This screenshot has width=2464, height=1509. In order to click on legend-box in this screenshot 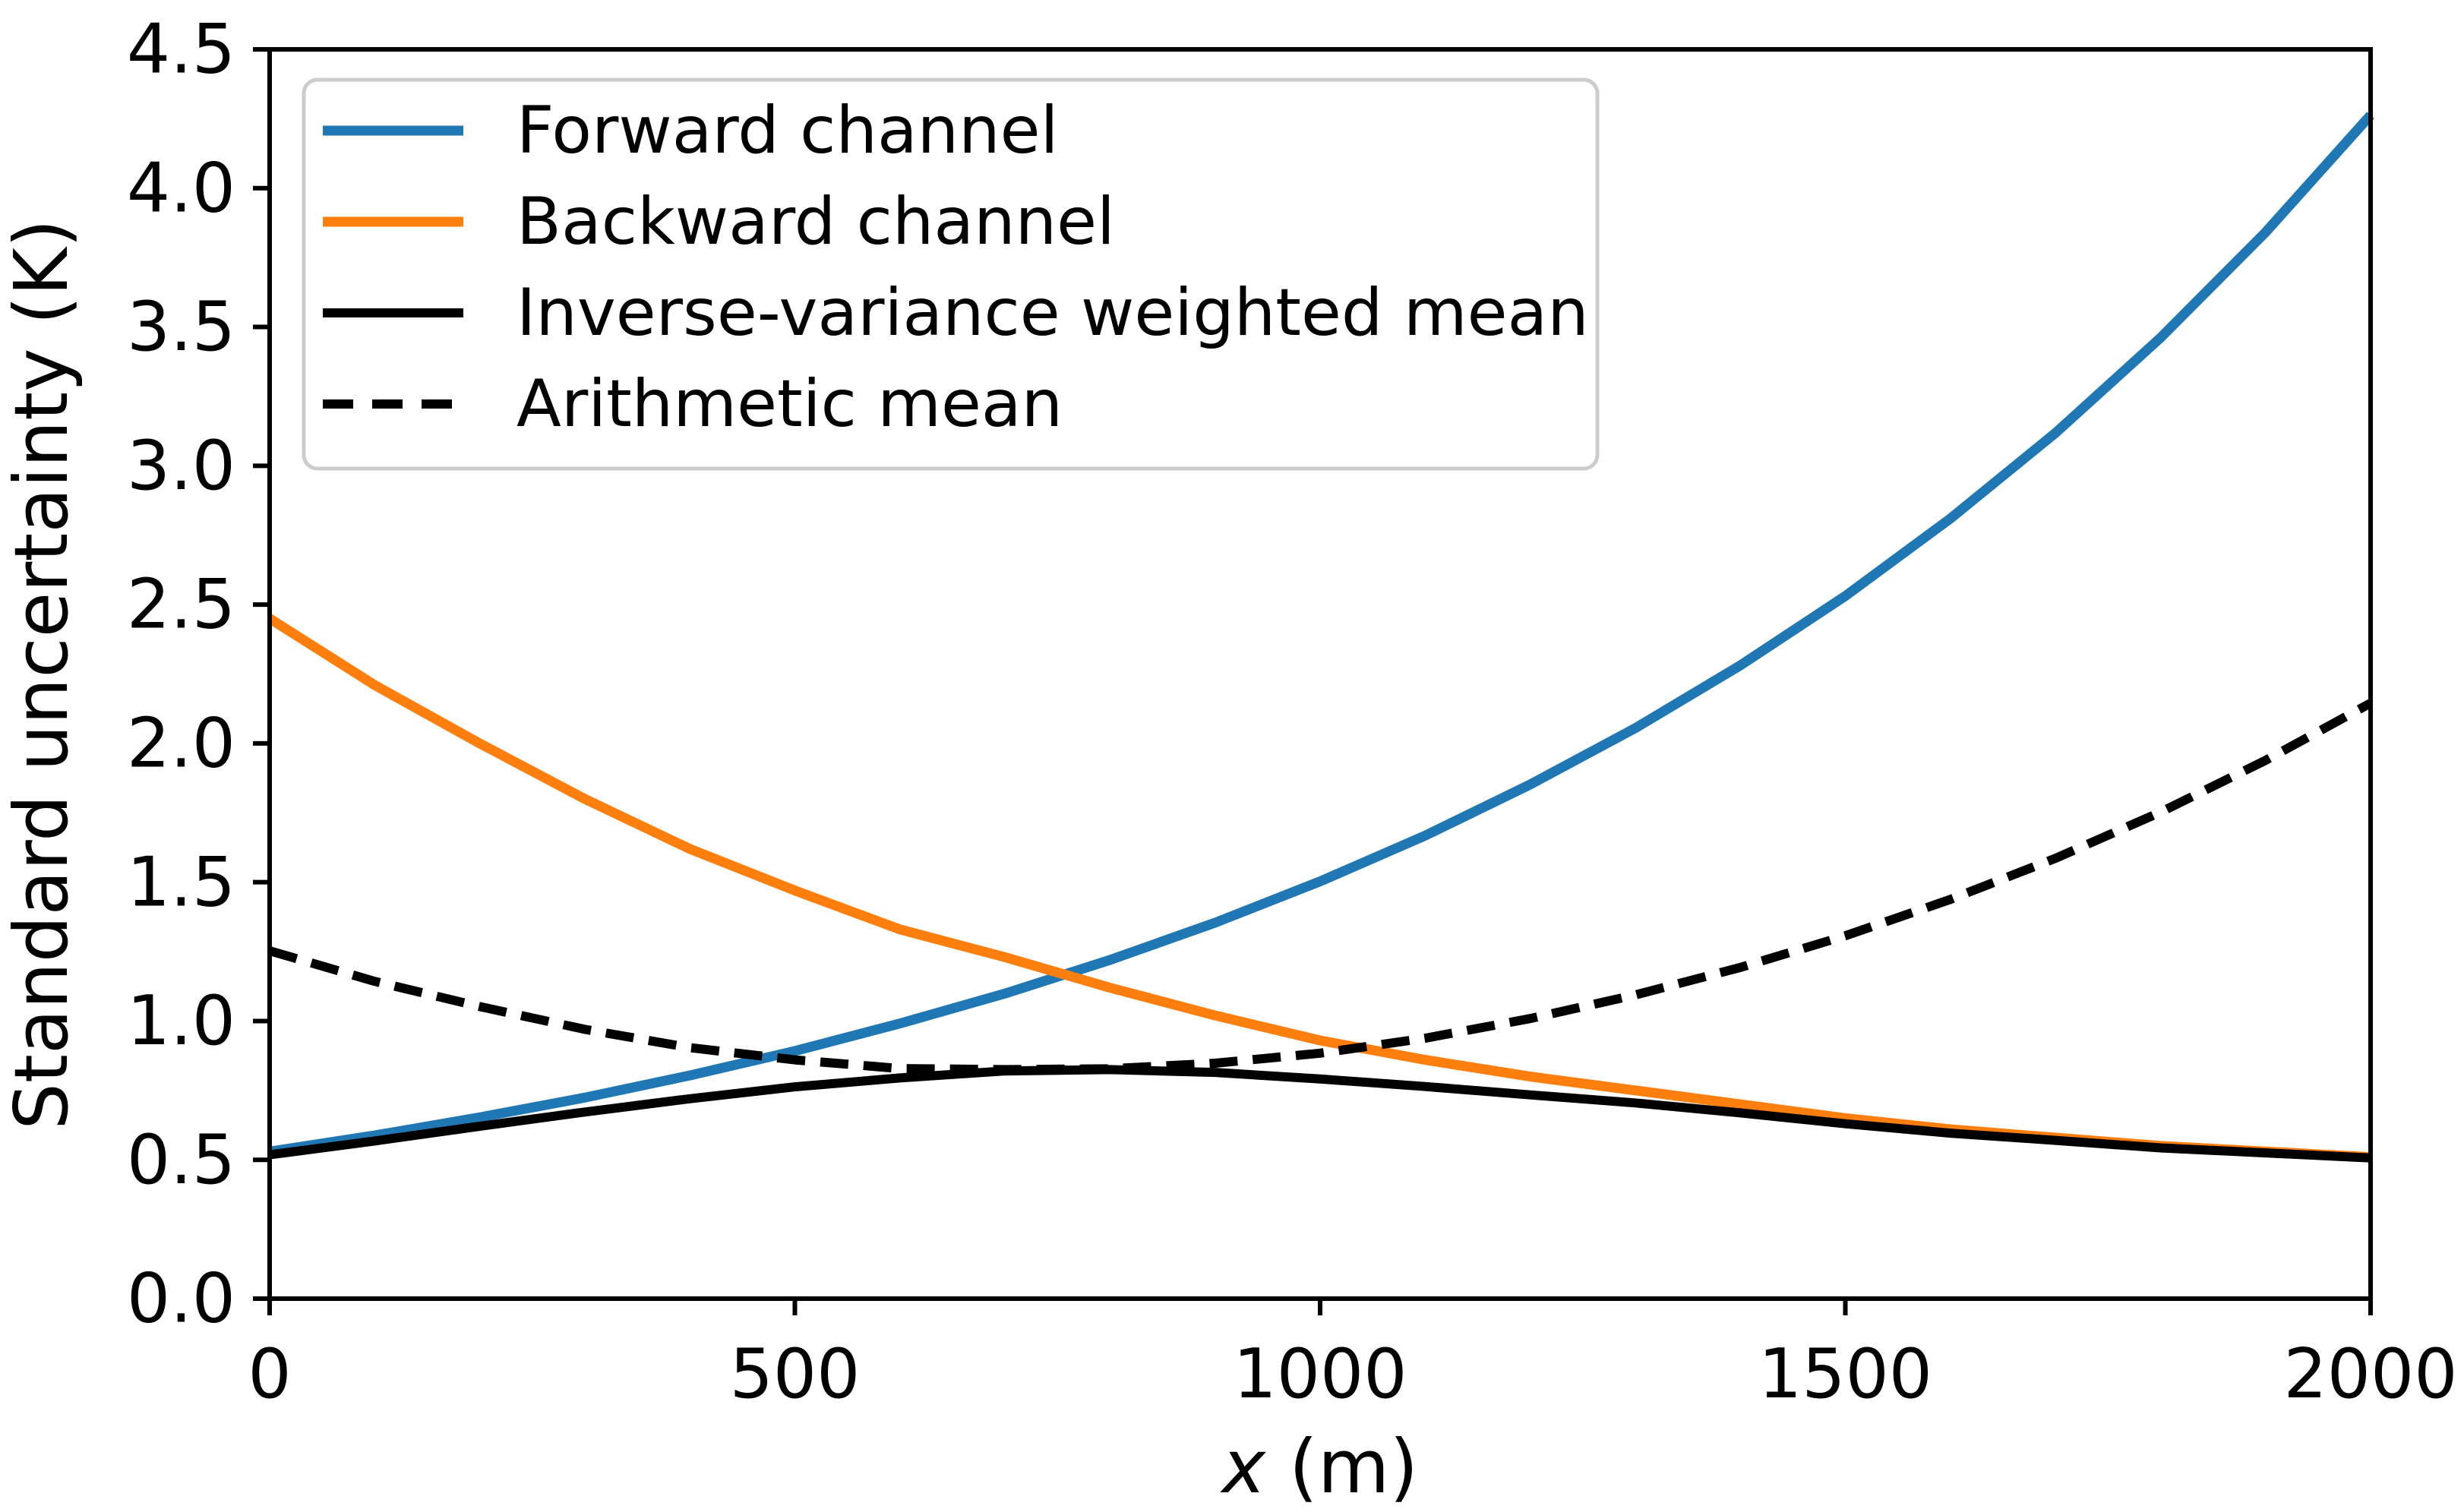, I will do `click(951, 274)`.